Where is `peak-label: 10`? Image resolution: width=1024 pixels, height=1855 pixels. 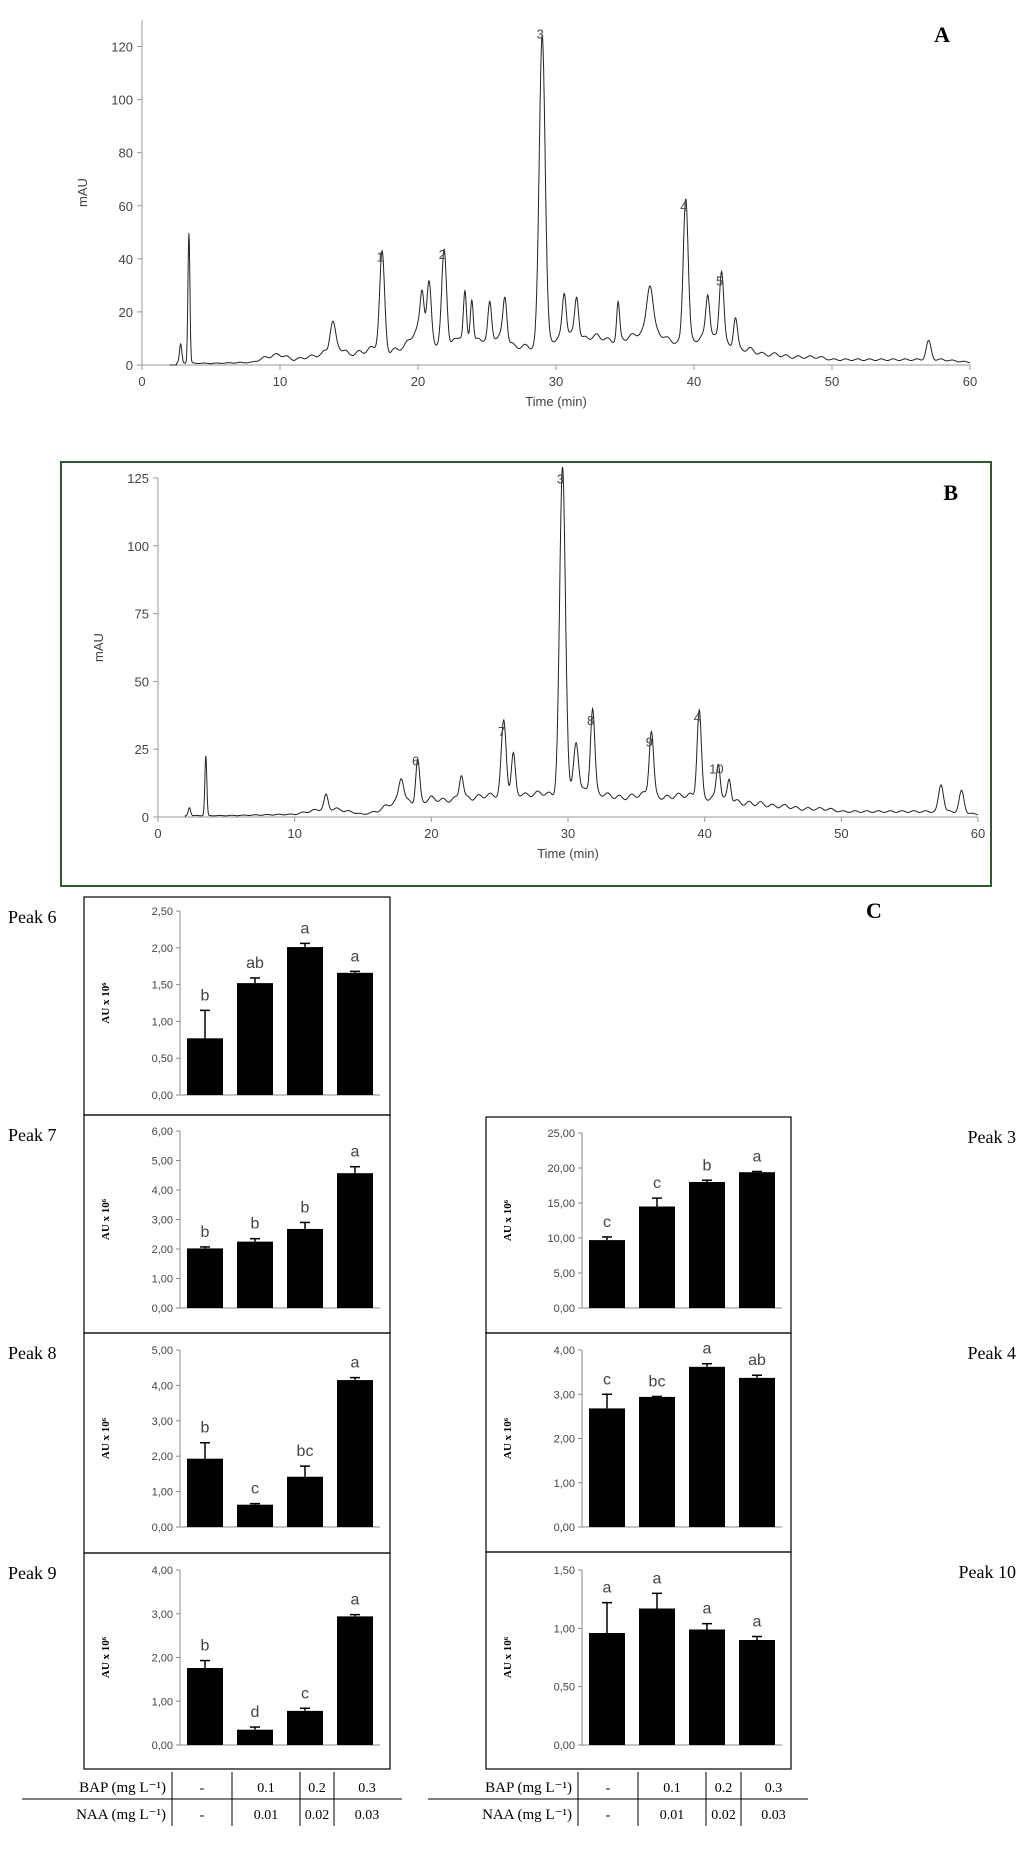
peak-label: 10 is located at coordinates (716, 769).